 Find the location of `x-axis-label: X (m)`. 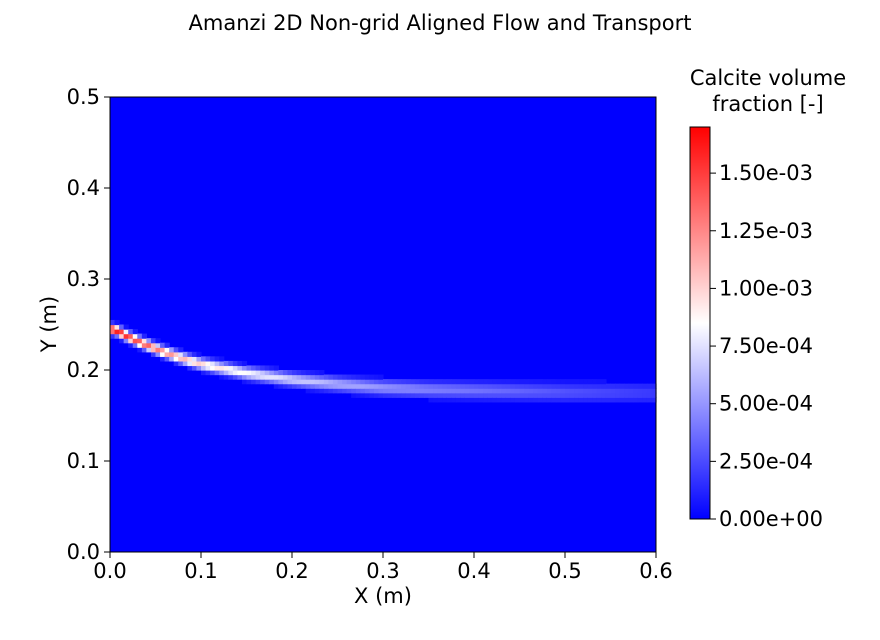

x-axis-label: X (m) is located at coordinates (383, 596).